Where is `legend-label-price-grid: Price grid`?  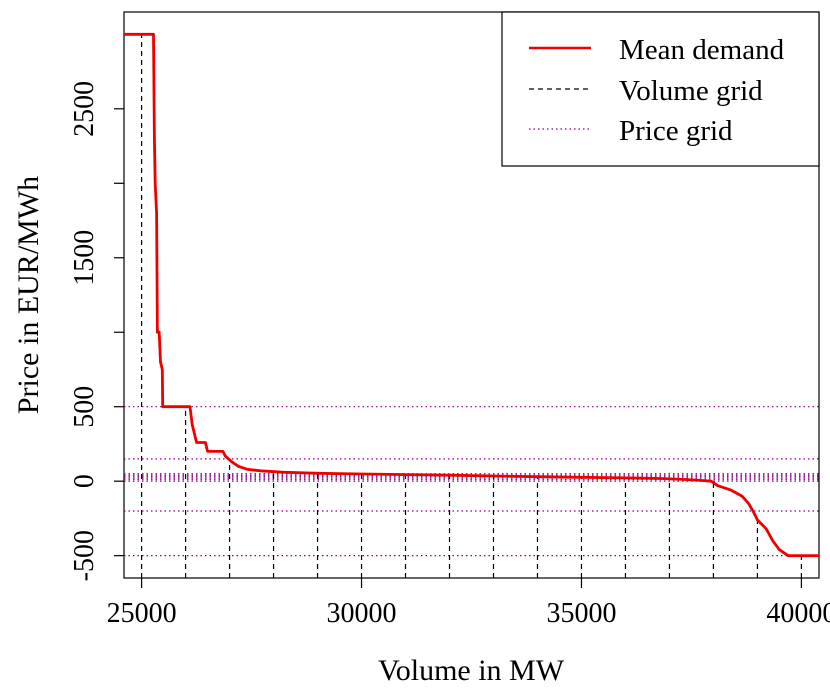 legend-label-price-grid: Price grid is located at coordinates (676, 131).